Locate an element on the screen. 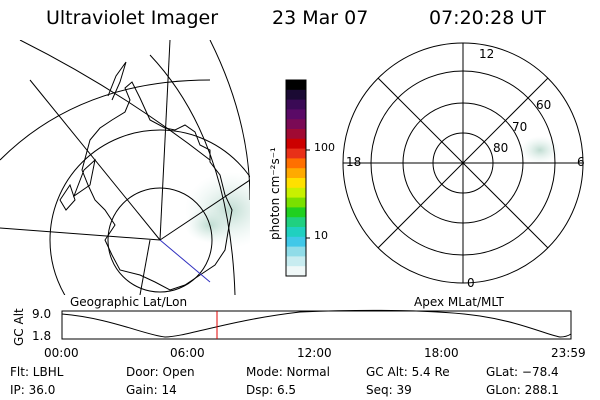 The width and height of the screenshot is (600, 400). altitude-curve is located at coordinates (316, 323).